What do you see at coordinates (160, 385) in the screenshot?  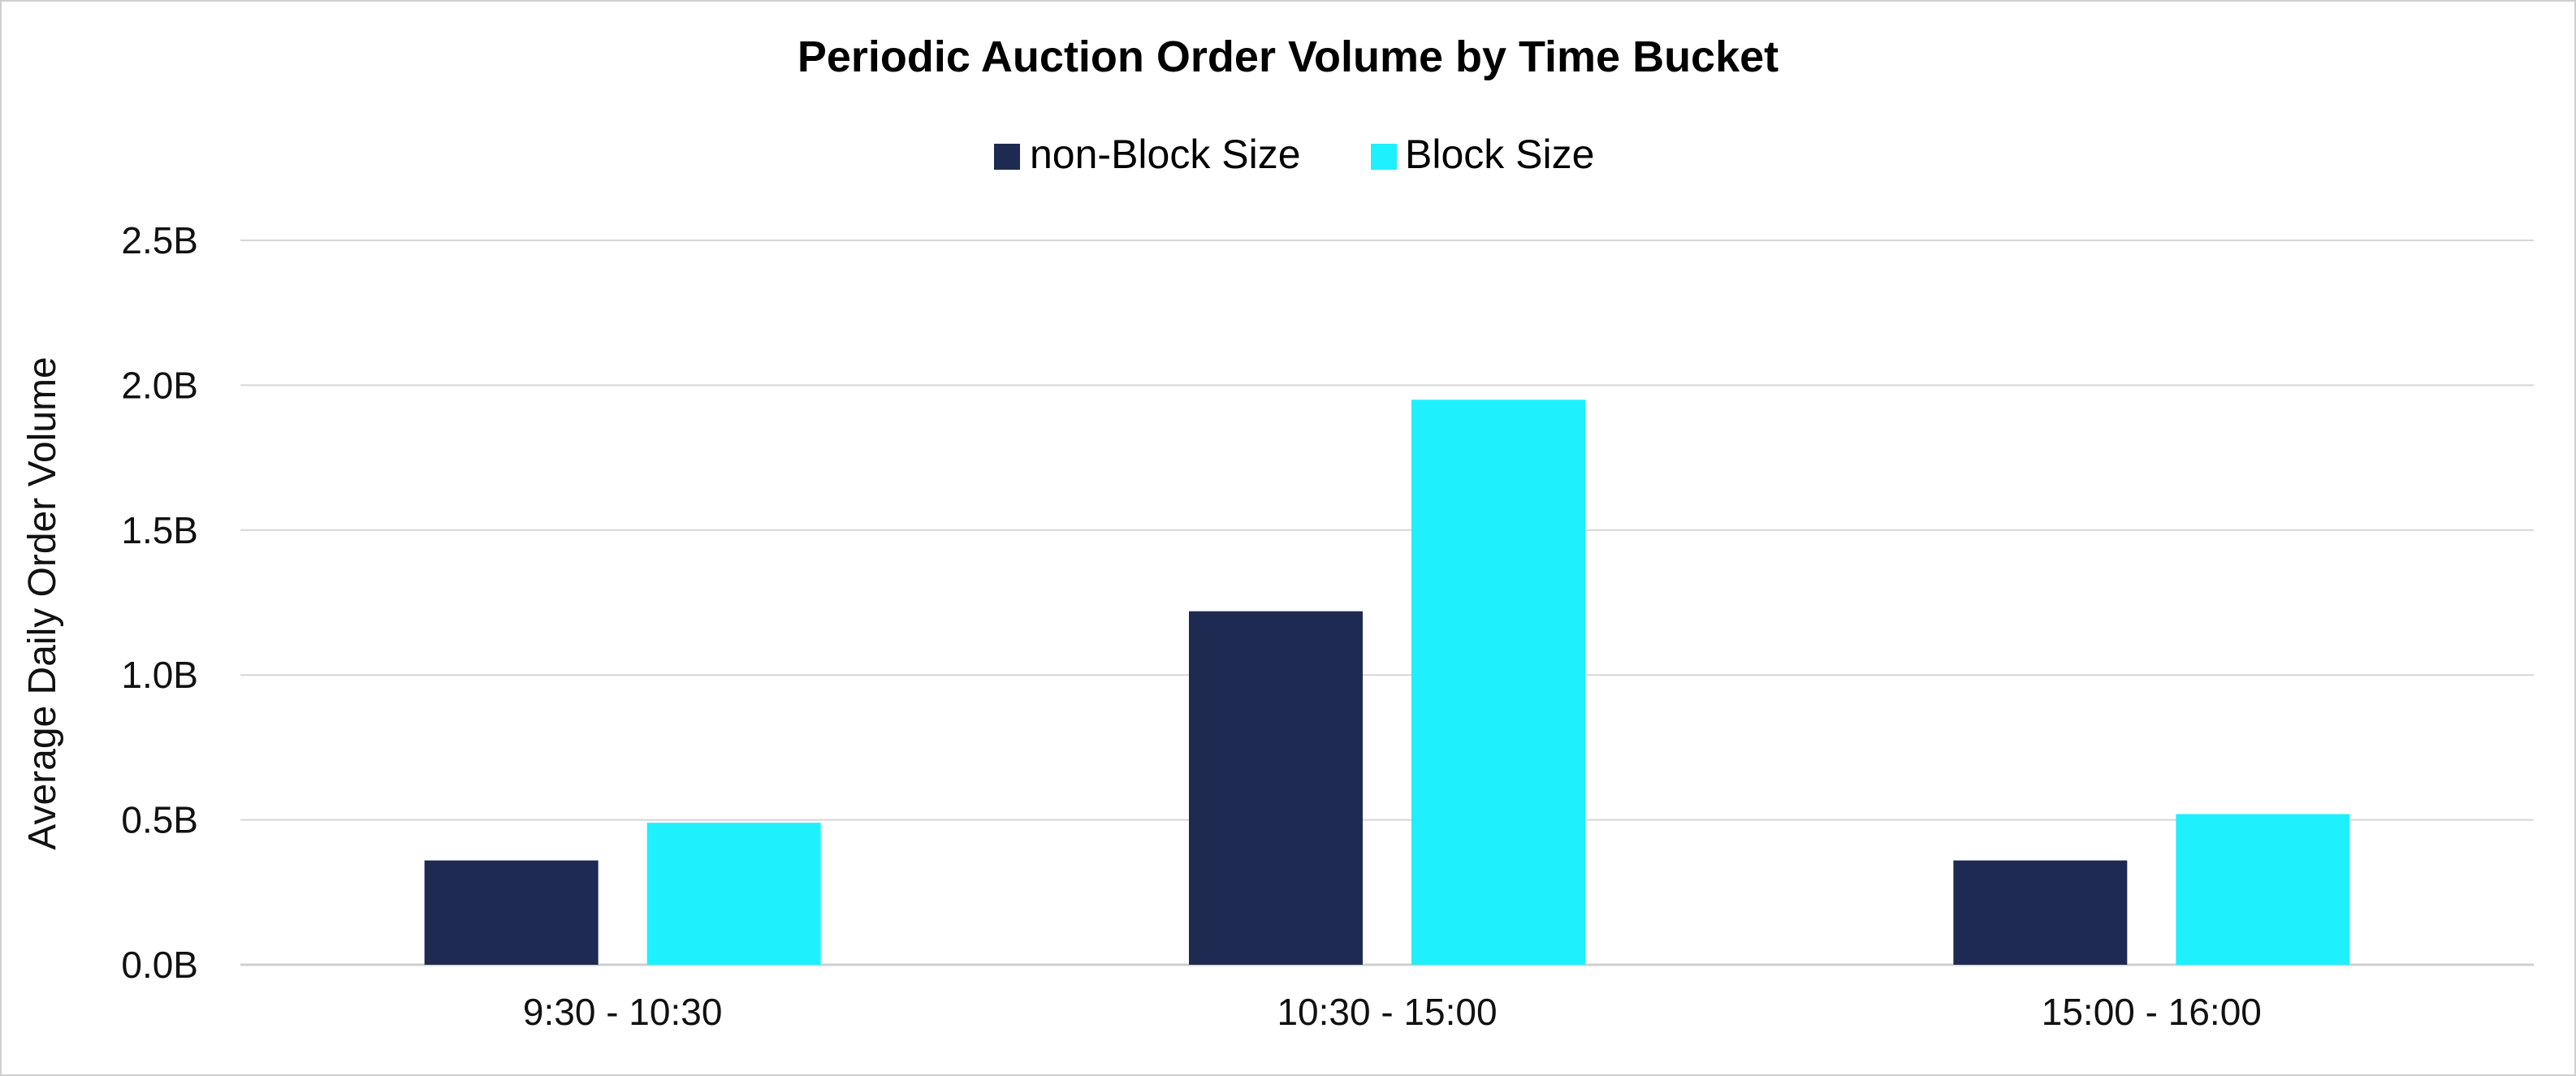 I see `y-tick-label: 2.0B` at bounding box center [160, 385].